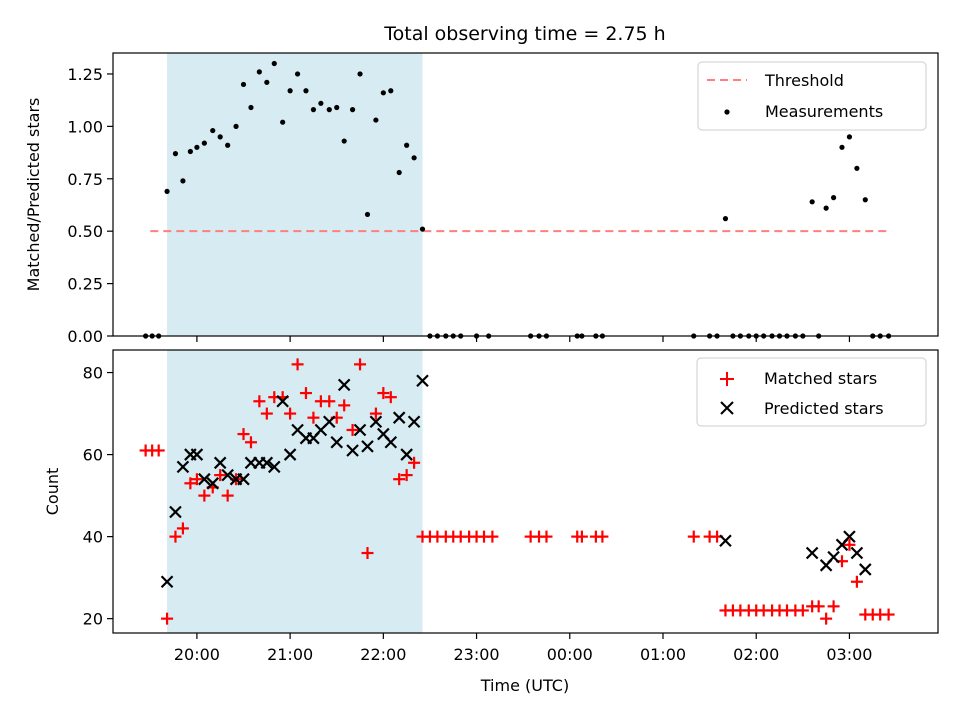  Describe the element at coordinates (93, 455) in the screenshot. I see `bottom-ytick-label: 60` at that location.